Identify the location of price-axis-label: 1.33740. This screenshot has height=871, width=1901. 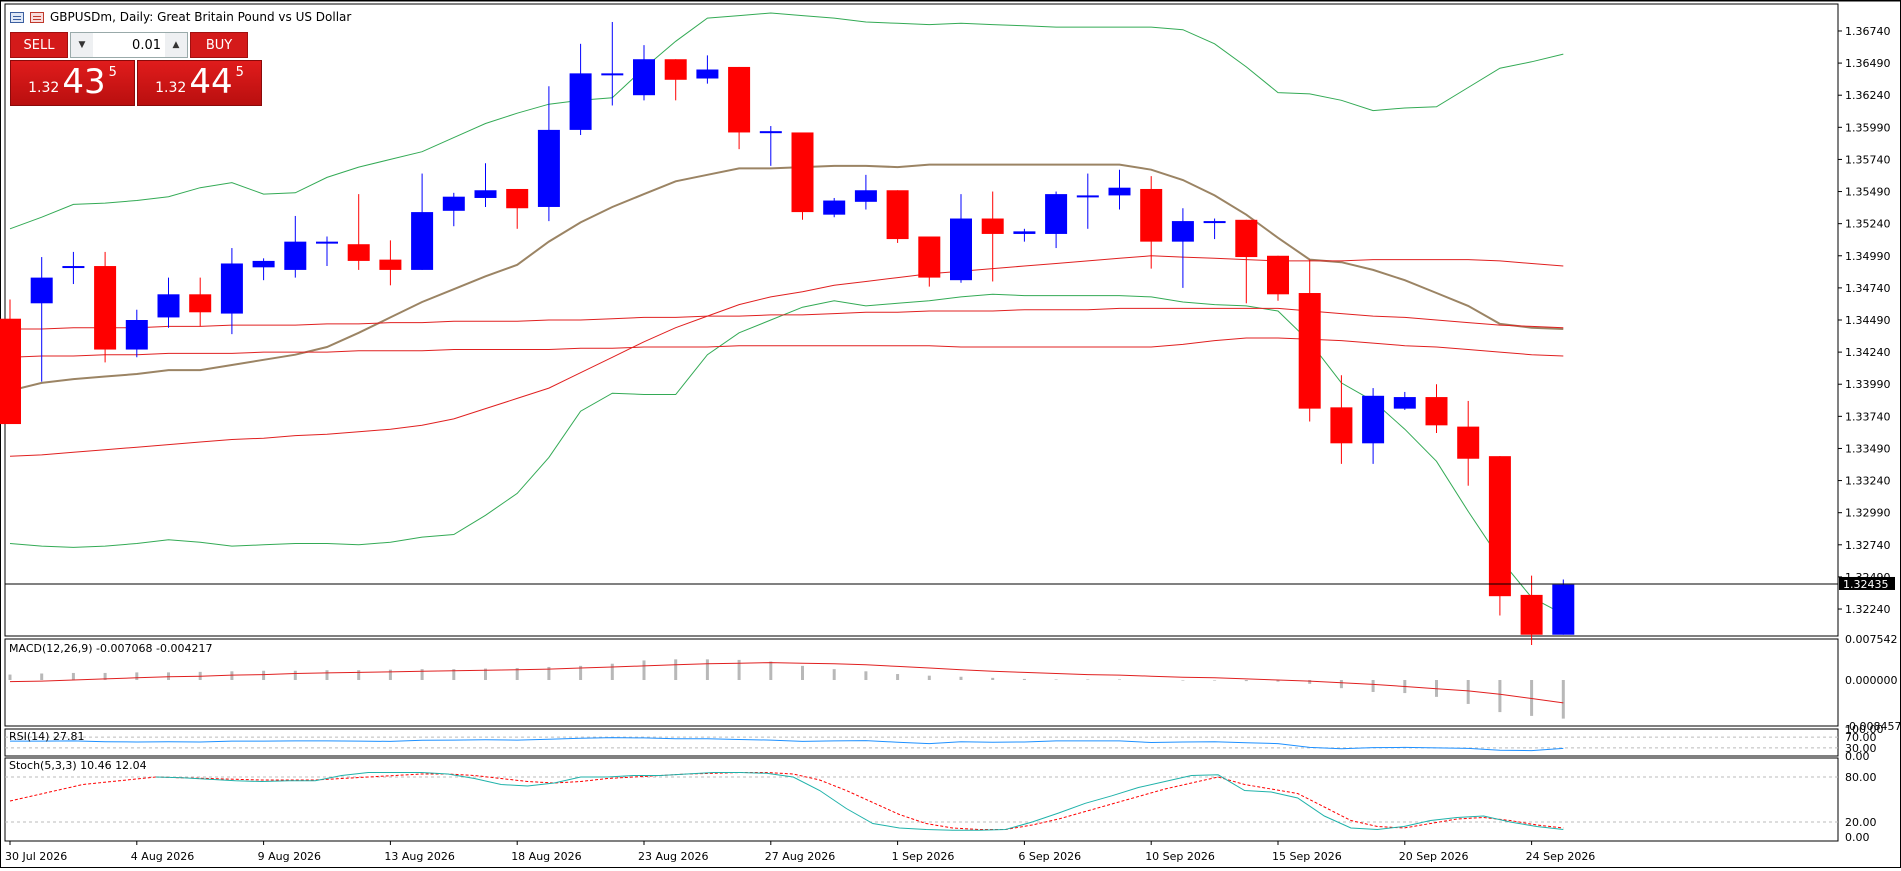
(1868, 416).